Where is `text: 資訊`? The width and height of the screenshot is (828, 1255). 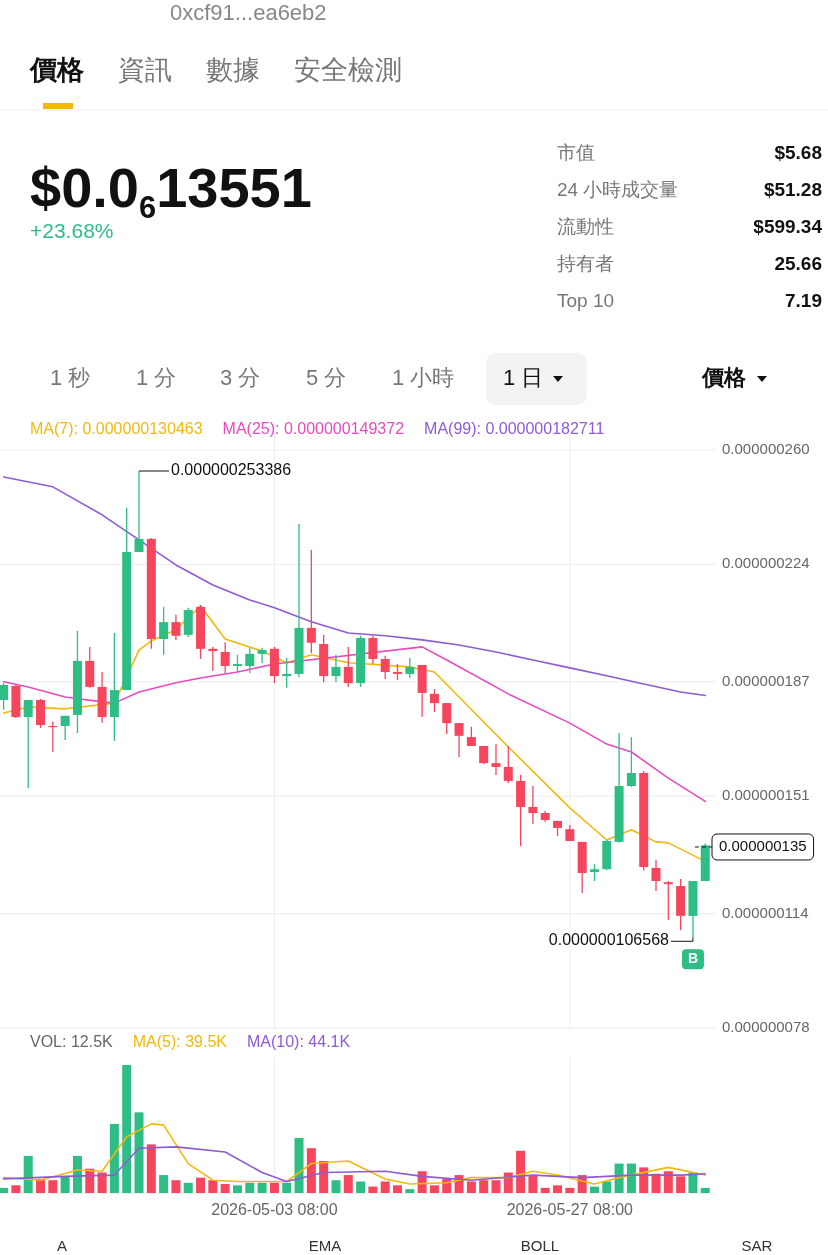 text: 資訊 is located at coordinates (145, 70).